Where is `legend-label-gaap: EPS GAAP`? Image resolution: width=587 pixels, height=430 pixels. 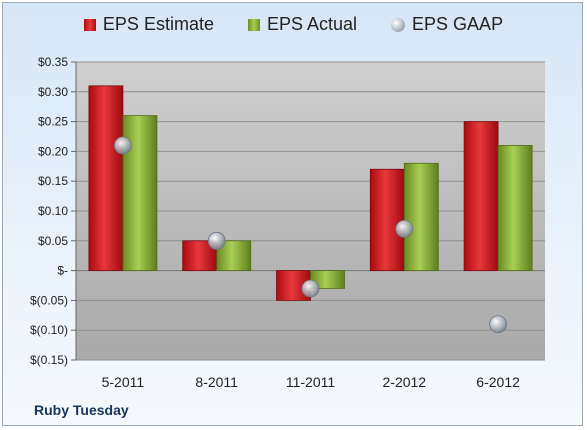
legend-label-gaap: EPS GAAP is located at coordinates (458, 24).